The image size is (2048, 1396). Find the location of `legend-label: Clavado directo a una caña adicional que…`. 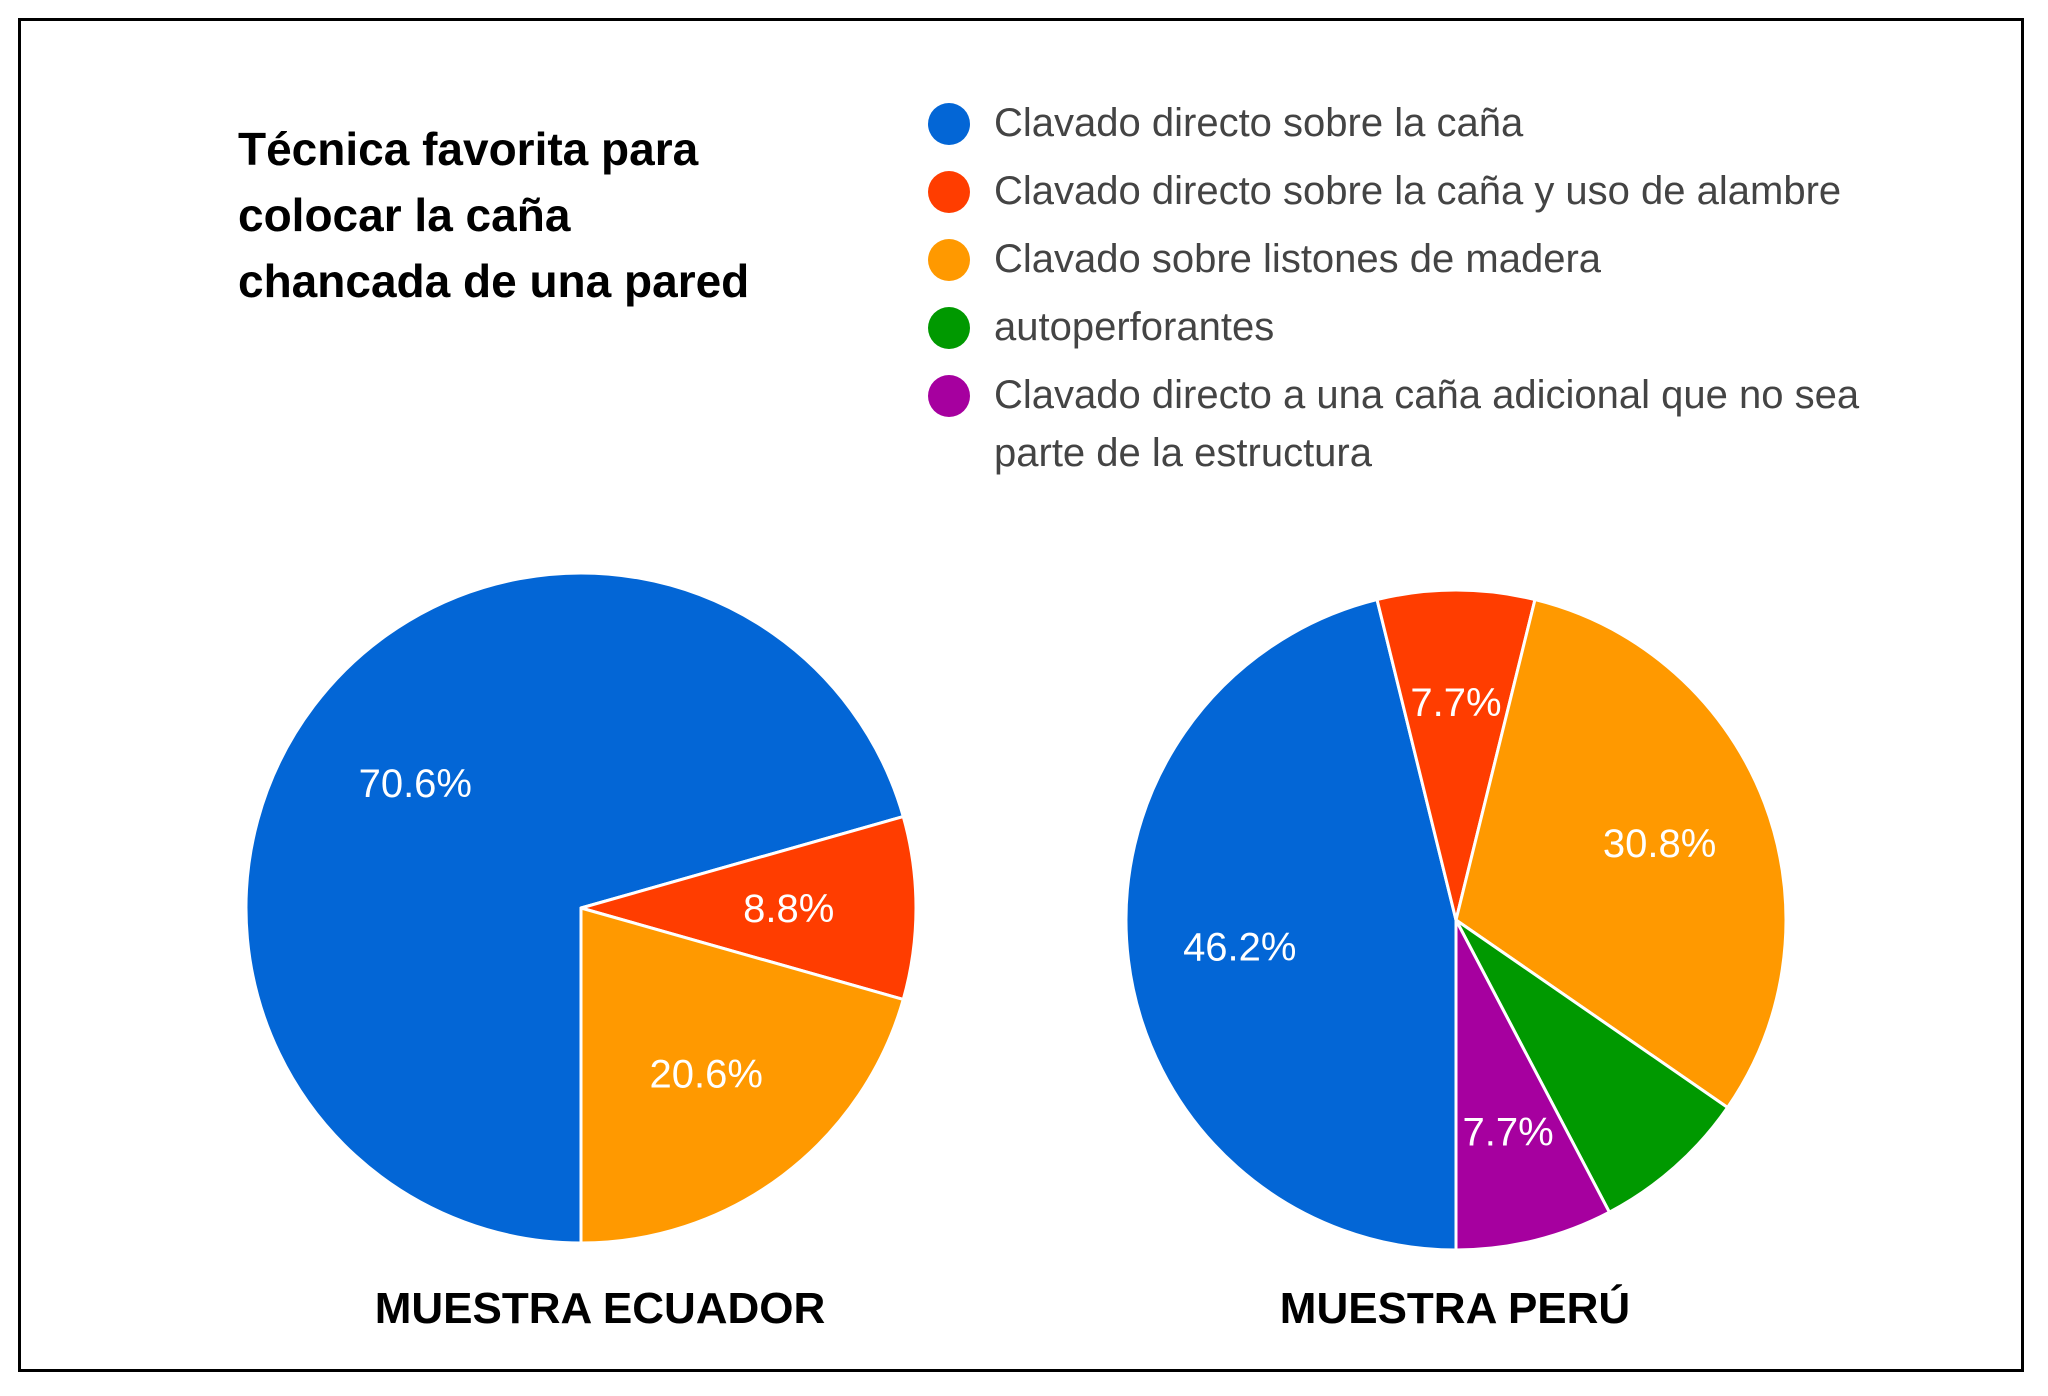

legend-label: Clavado directo a una caña adicional que… is located at coordinates (1427, 424).